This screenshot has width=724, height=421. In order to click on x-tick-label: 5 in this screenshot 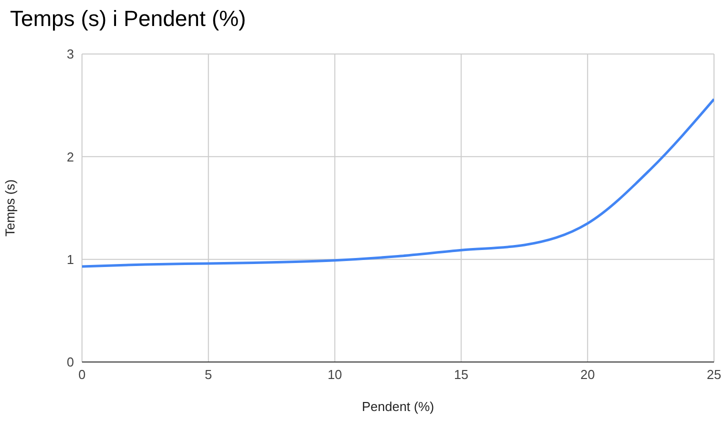, I will do `click(208, 374)`.